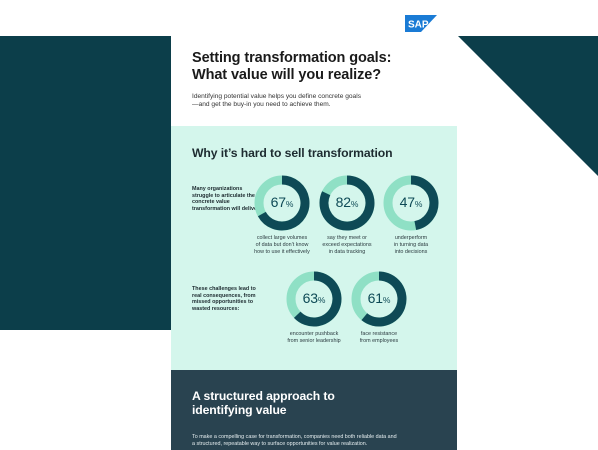  I want to click on caption-line: how to use it effectively, so click(282, 251).